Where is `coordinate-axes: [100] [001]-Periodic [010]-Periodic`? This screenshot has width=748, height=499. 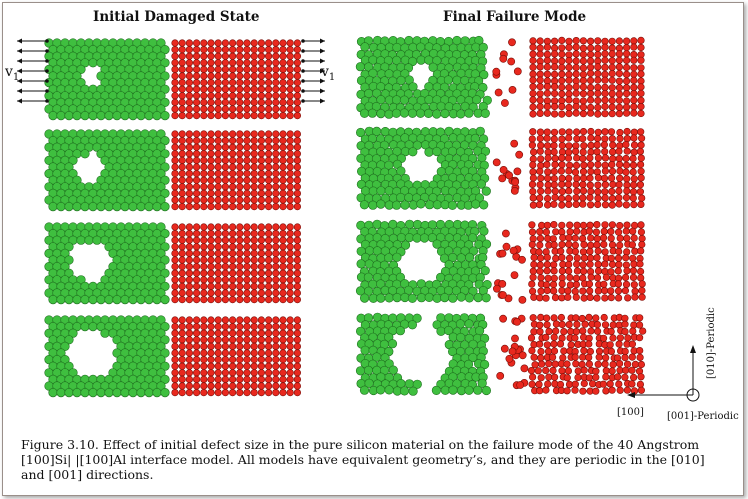
coordinate-axes: [100] [001]-Periodic [010]-Periodic is located at coordinates (678, 364).